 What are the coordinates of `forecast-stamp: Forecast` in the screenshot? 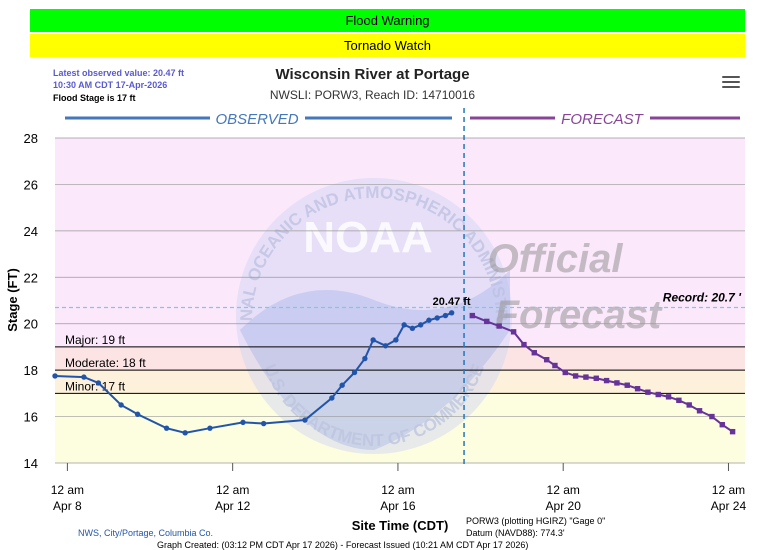 It's located at (579, 315).